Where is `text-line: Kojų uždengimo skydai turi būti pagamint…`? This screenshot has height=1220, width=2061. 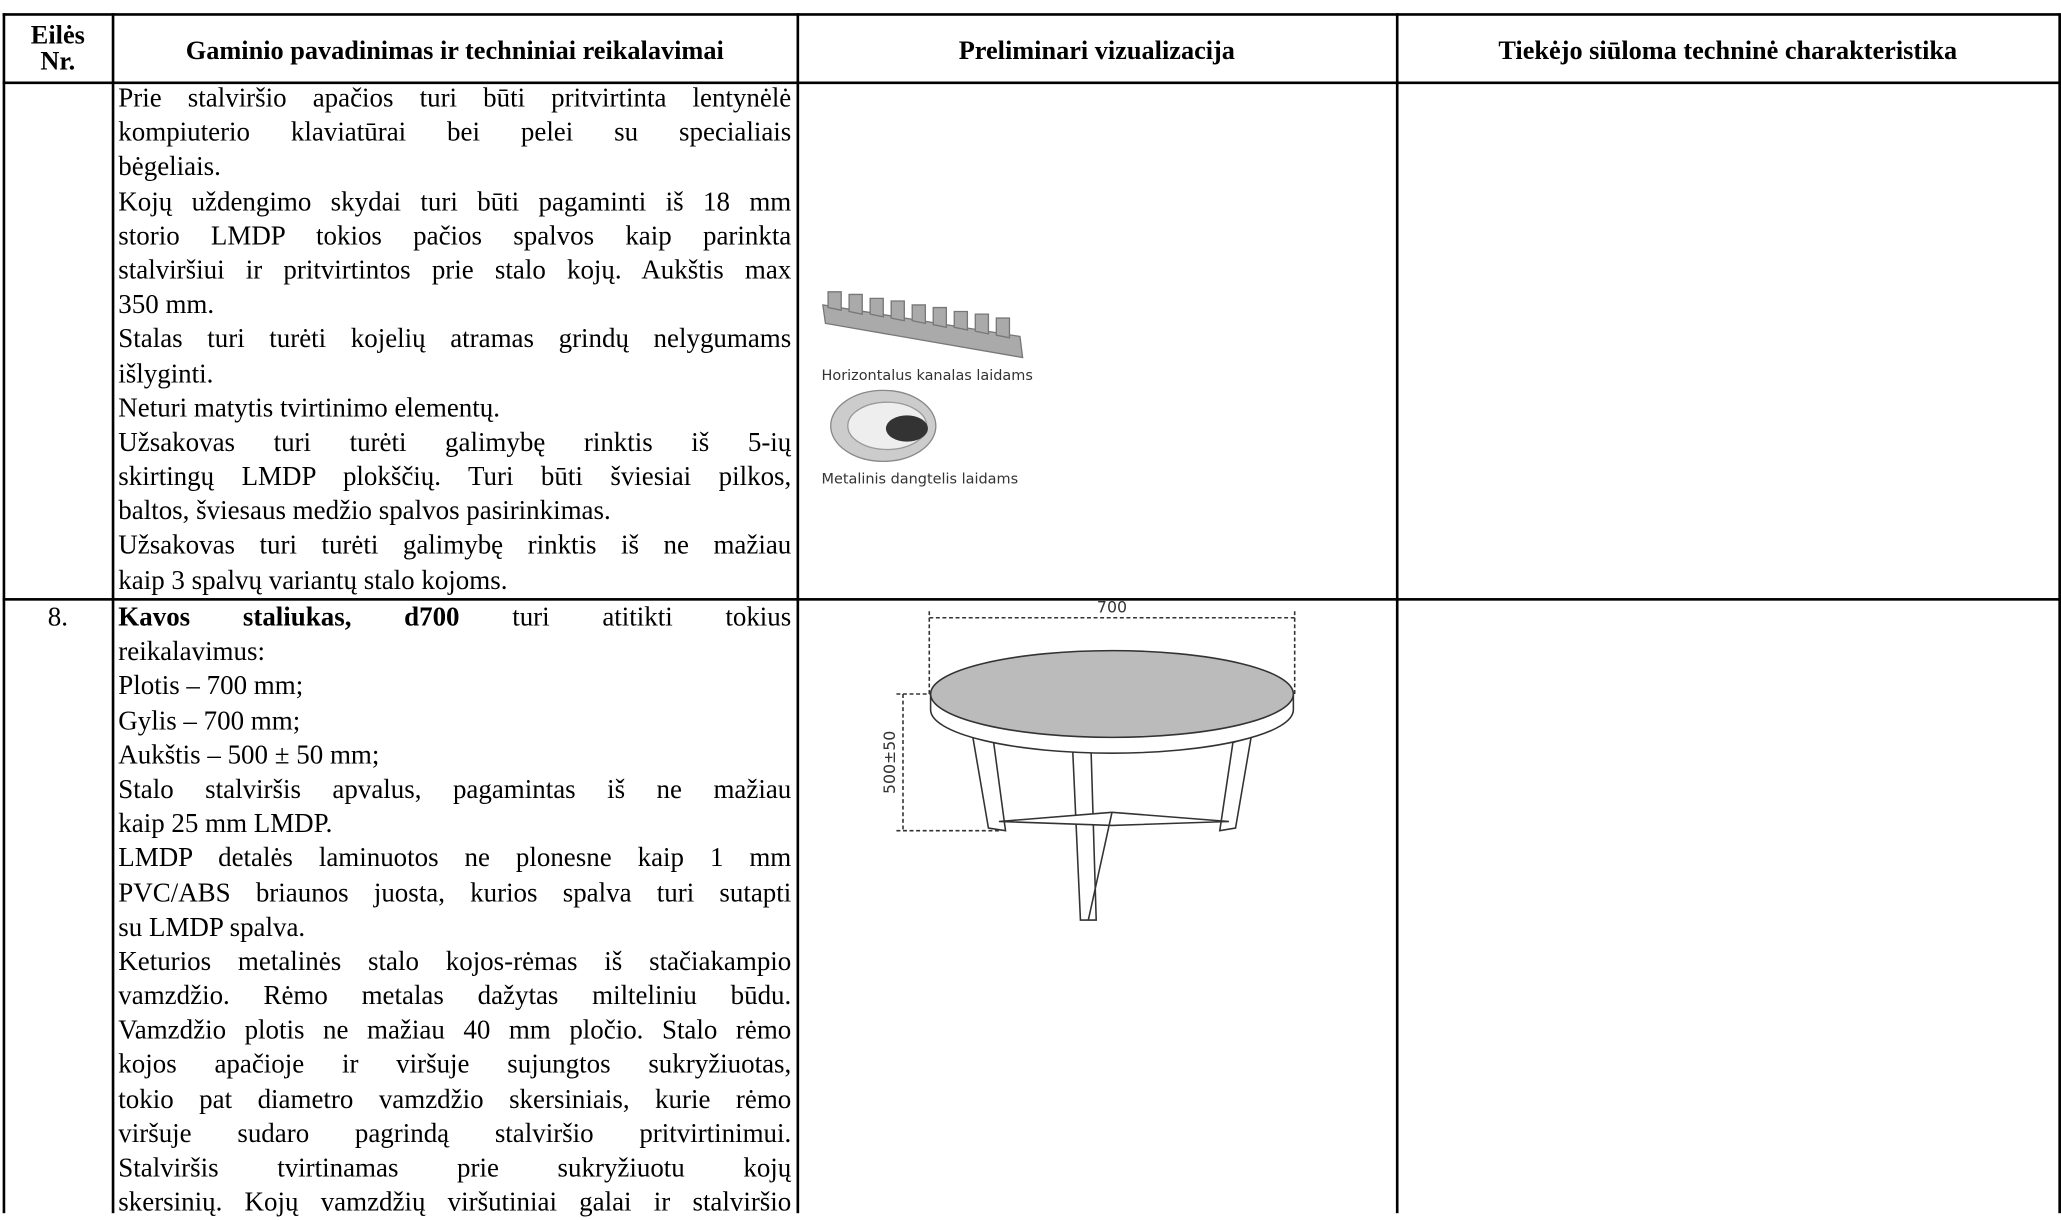 text-line: Kojų uždengimo skydai turi būti pagamint… is located at coordinates (455, 202).